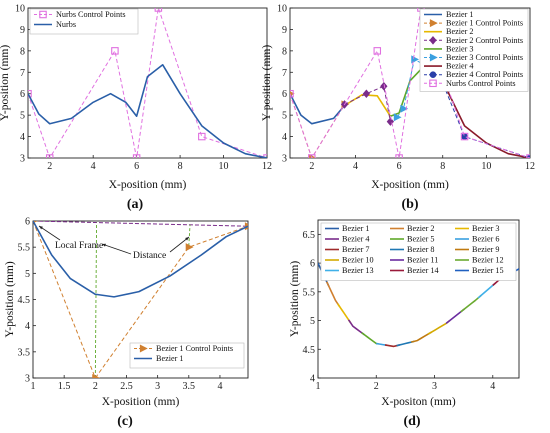 Image resolution: width=550 pixels, height=433 pixels. I want to click on y-tick-label: 4.5, so click(24, 300).